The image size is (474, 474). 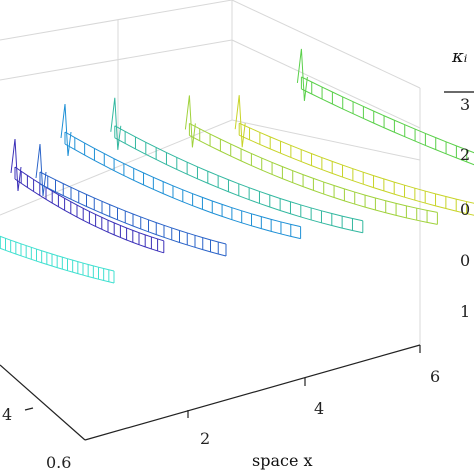 I want to click on x-tick-6: 6, so click(x=435, y=376).